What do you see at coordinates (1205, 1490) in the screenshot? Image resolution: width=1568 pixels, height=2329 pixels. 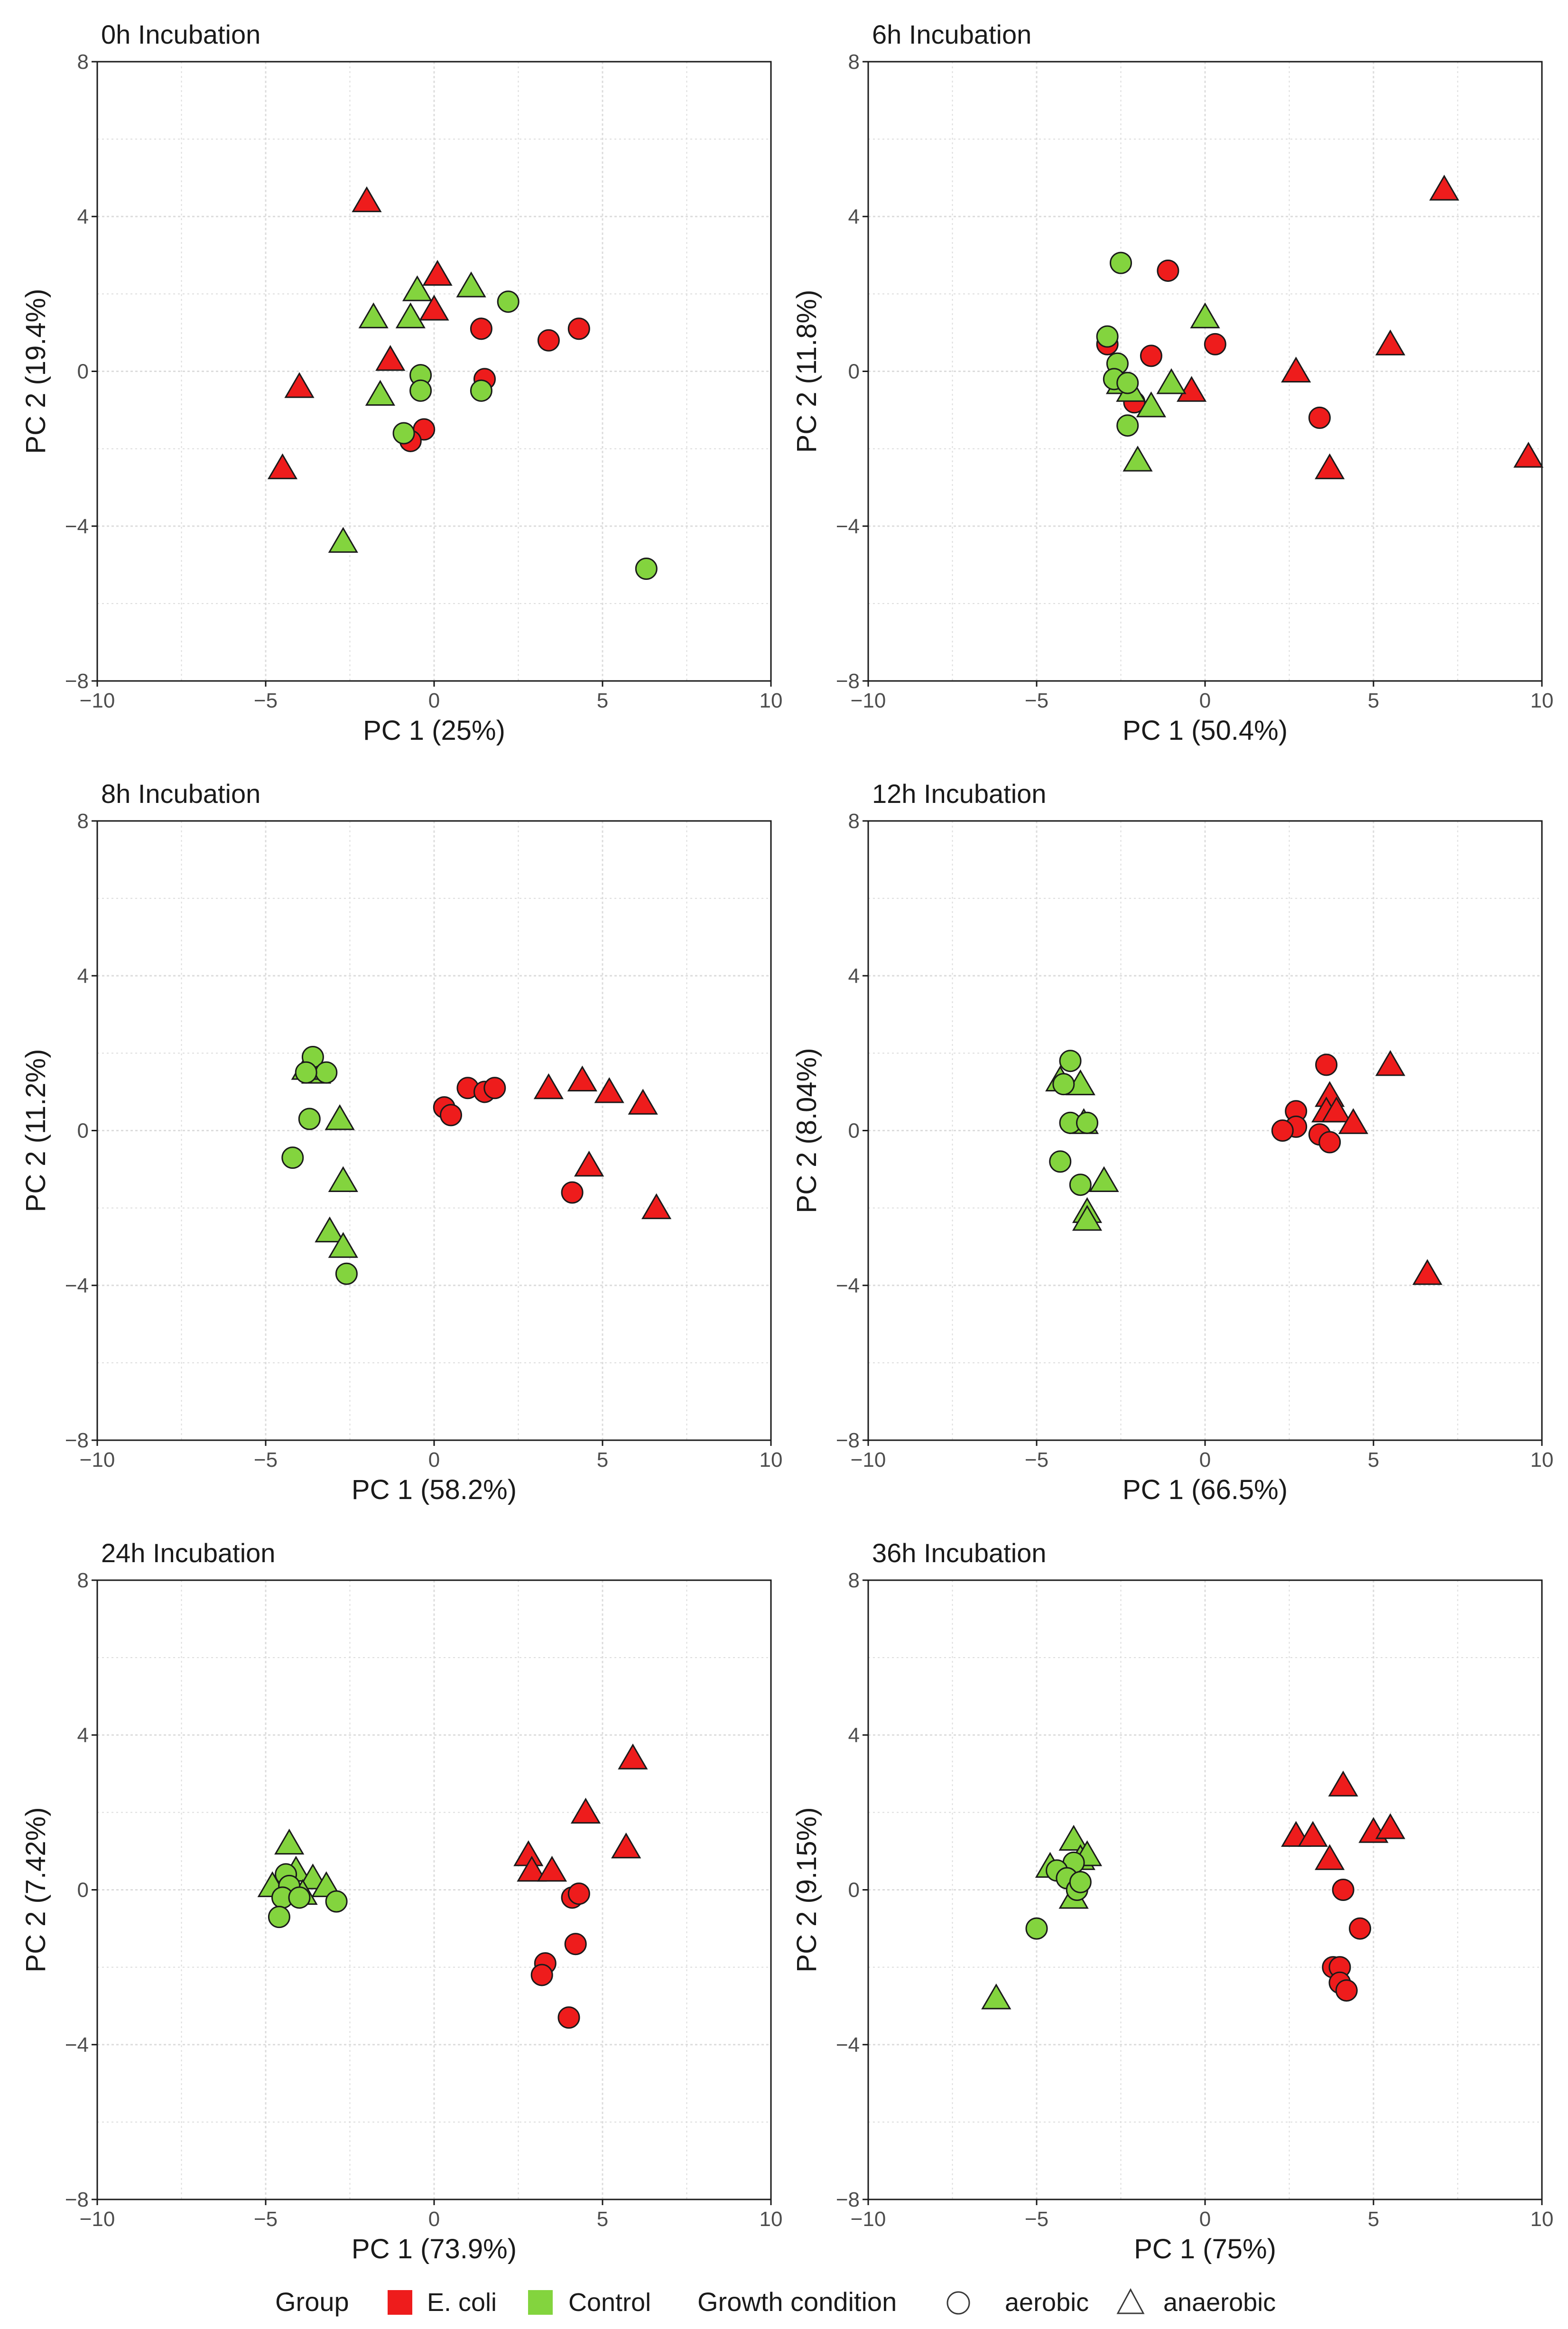 I see `x-axis-title: PC 1 (66.5%)` at bounding box center [1205, 1490].